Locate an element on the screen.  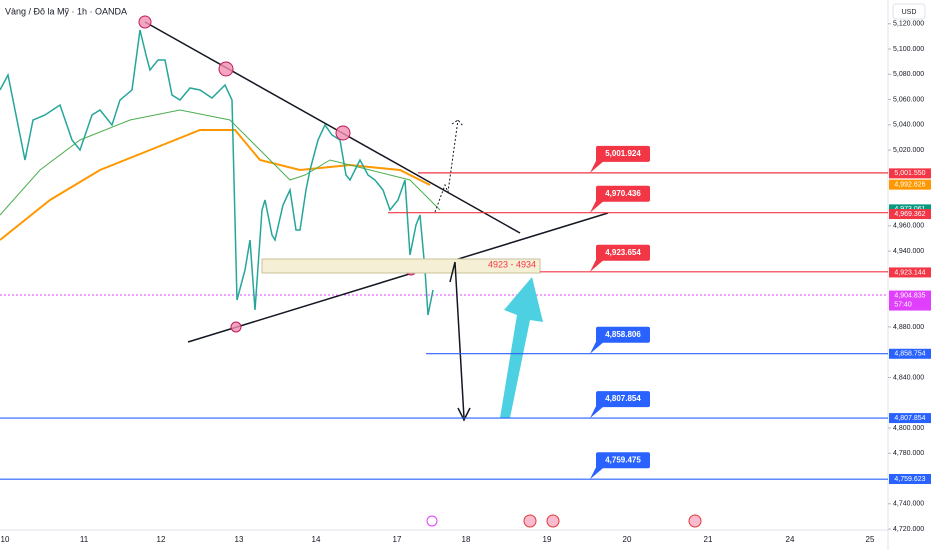
trendline is located at coordinates (398, 277).